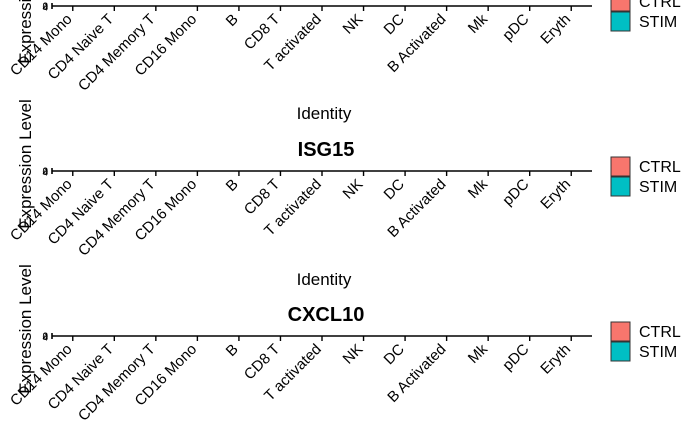  What do you see at coordinates (326, 315) in the screenshot?
I see `panel-title: CXCL10` at bounding box center [326, 315].